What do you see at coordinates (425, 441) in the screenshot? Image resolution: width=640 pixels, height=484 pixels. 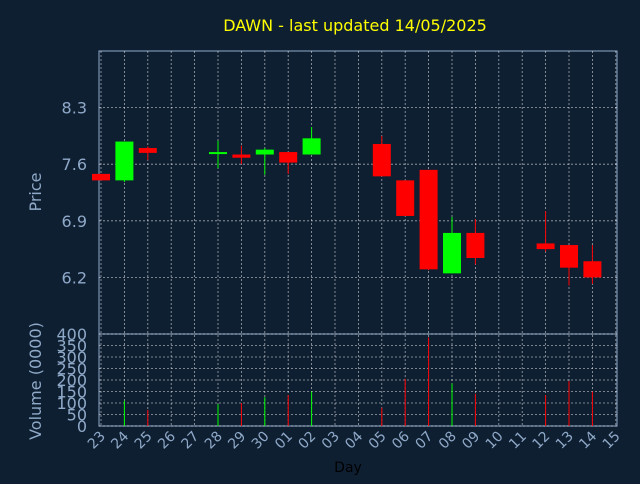 I see `day-tick-label: 07` at bounding box center [425, 441].